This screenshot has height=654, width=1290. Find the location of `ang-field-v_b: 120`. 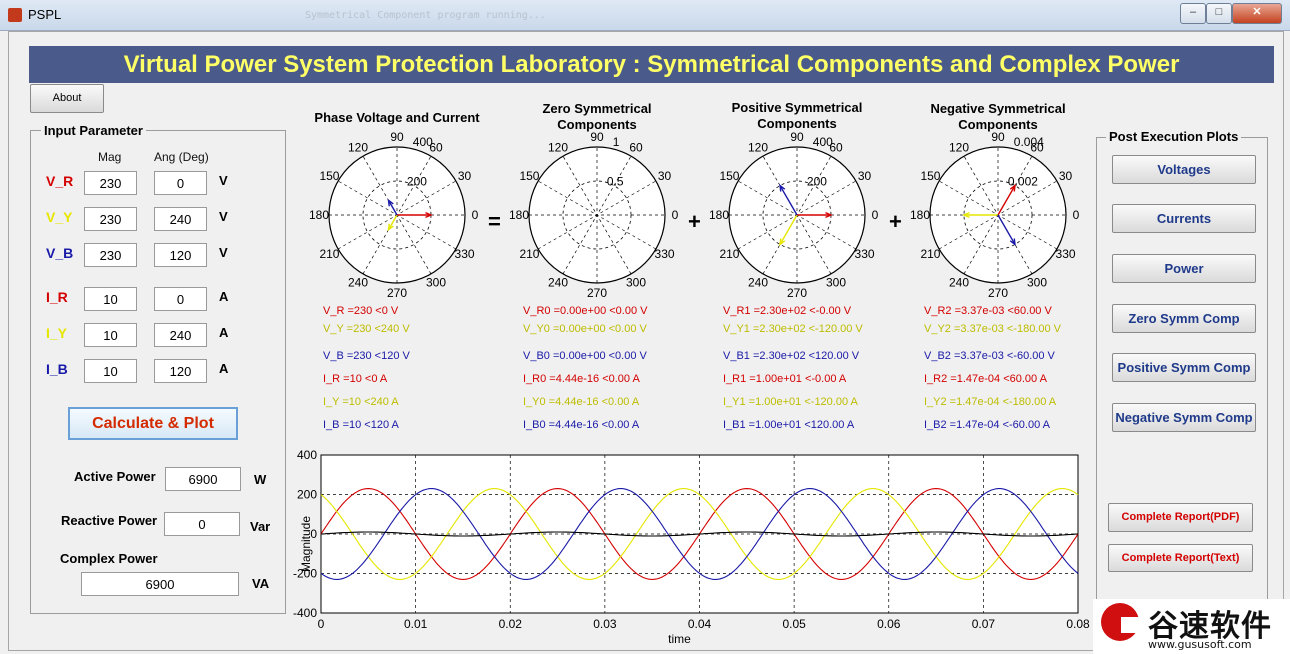

ang-field-v_b: 120 is located at coordinates (180, 255).